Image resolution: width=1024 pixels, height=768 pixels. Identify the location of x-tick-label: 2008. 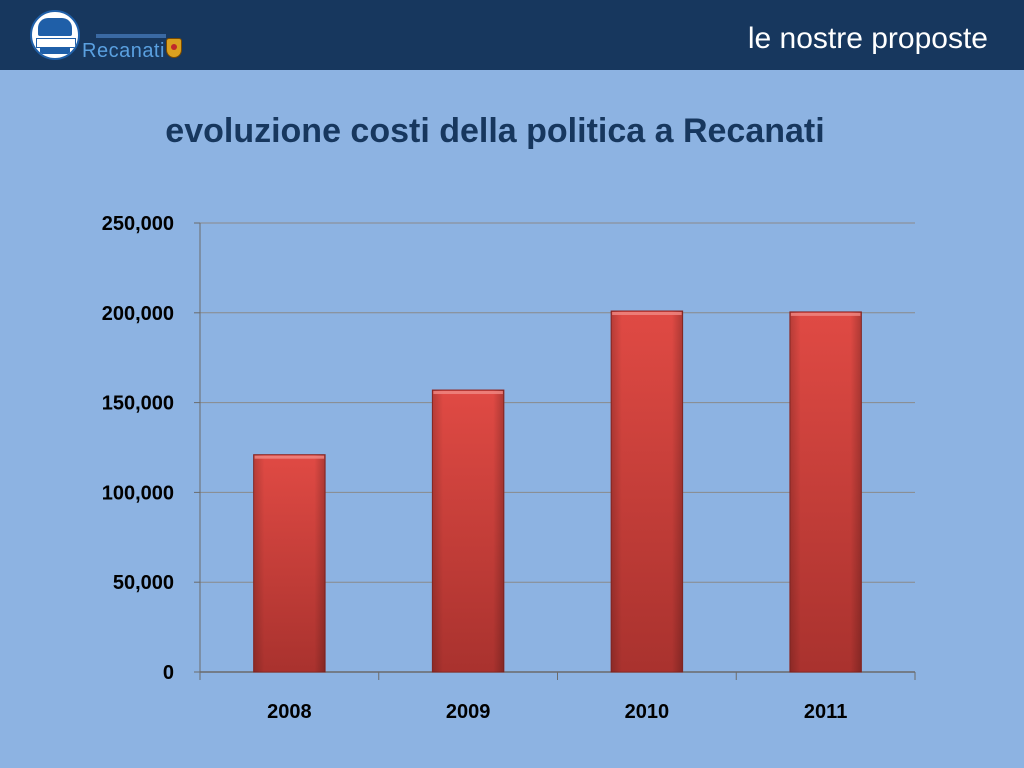
(289, 712).